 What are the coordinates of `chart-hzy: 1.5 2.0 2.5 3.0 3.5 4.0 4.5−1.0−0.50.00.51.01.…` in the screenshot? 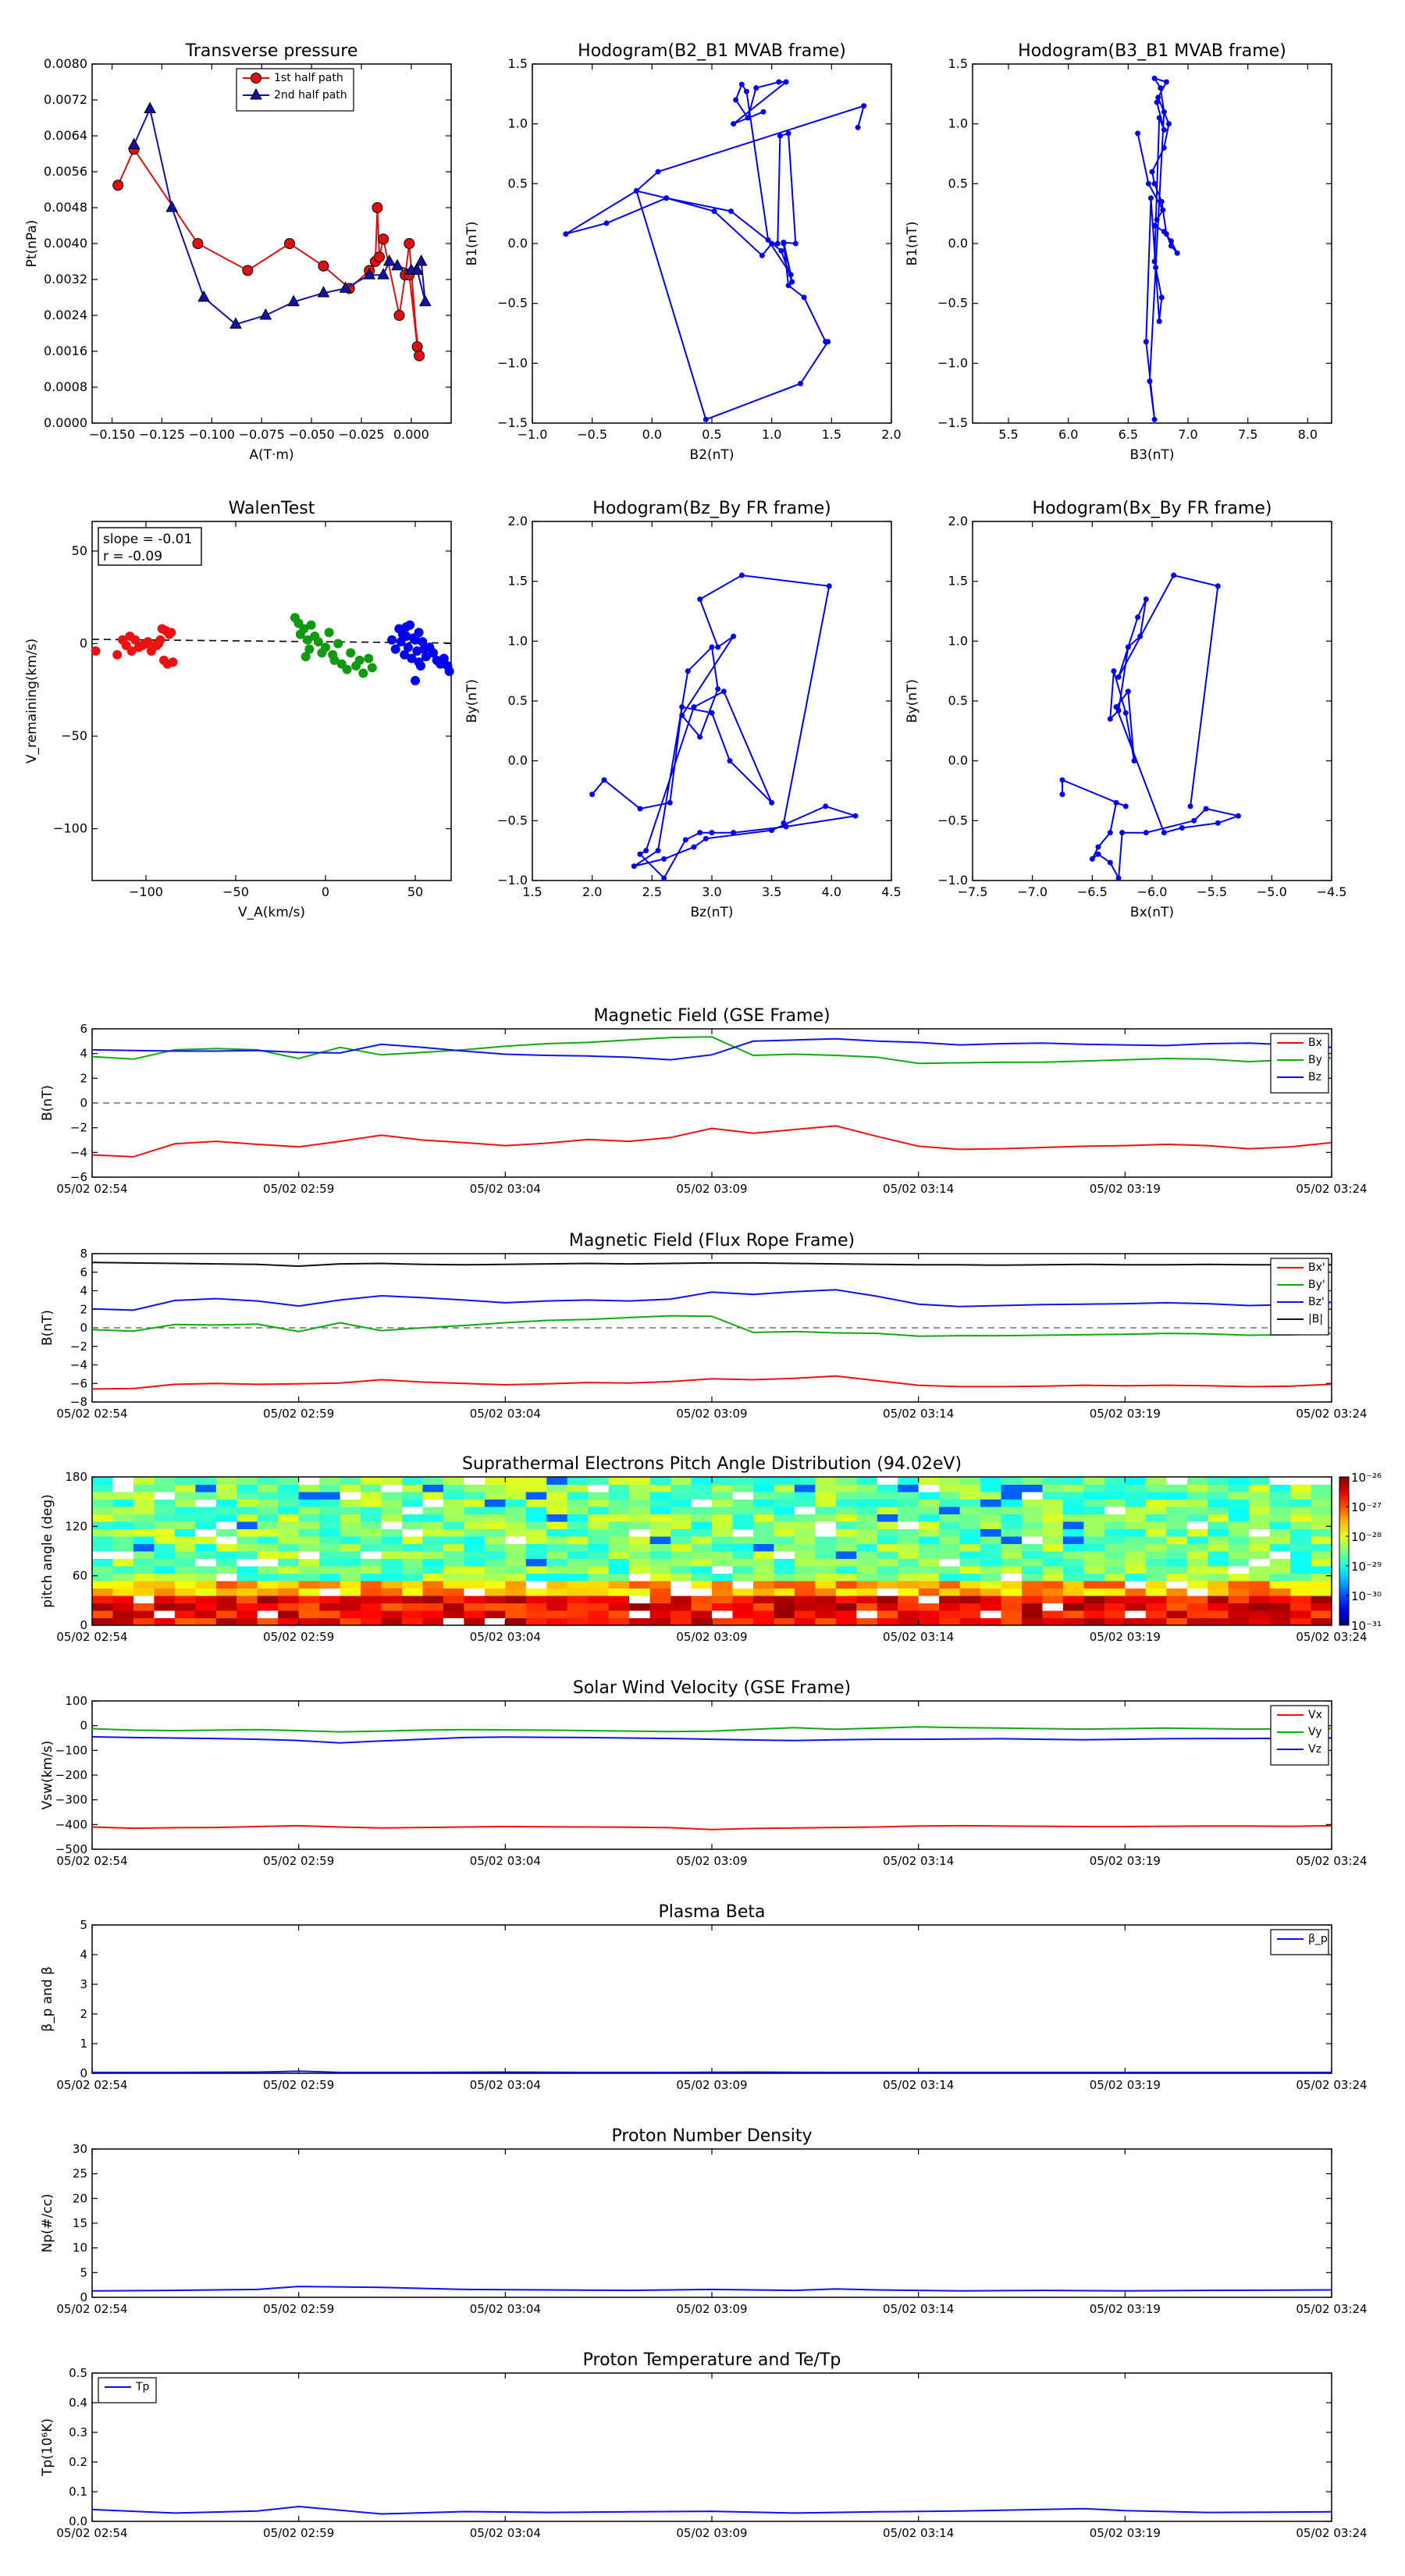 It's located at (683, 709).